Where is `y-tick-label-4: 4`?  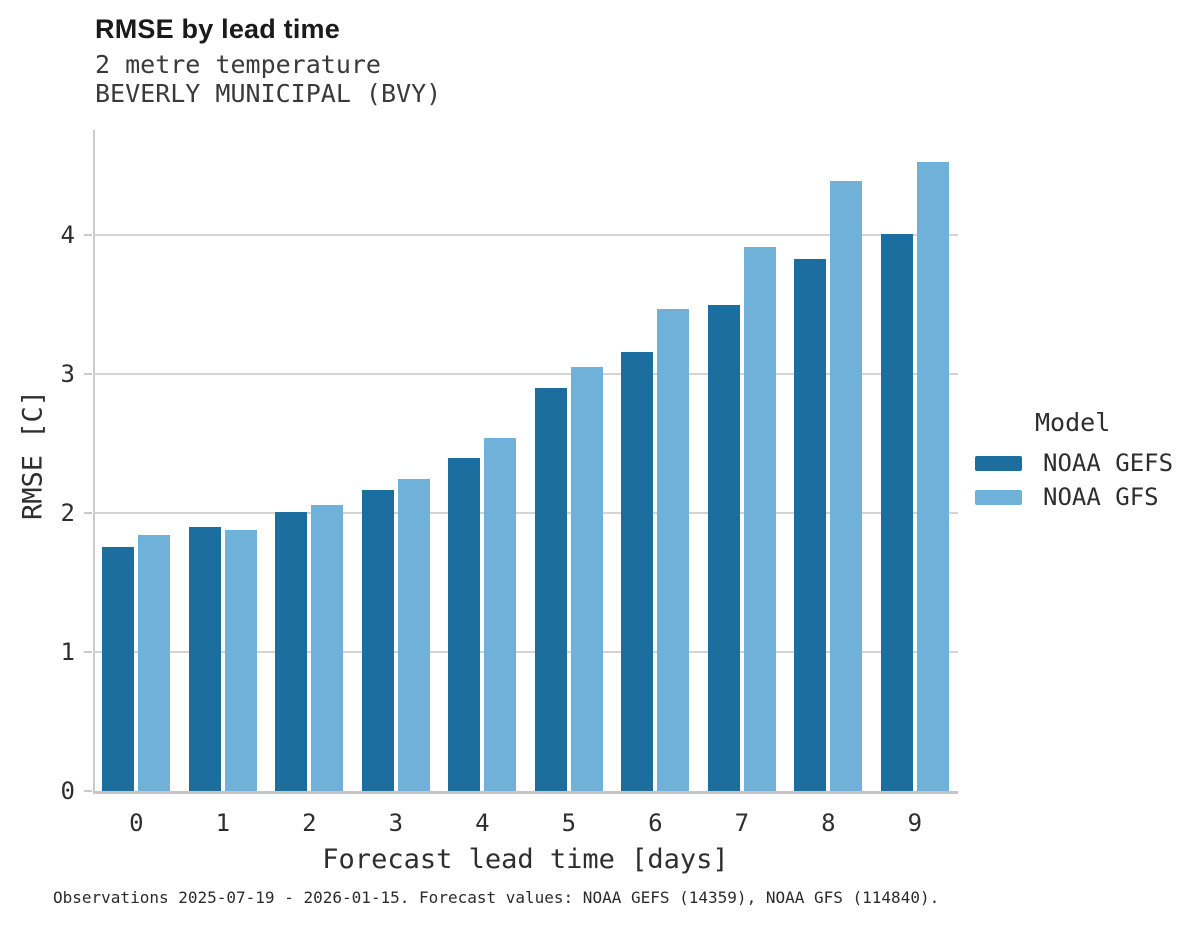 y-tick-label-4: 4 is located at coordinates (67, 235).